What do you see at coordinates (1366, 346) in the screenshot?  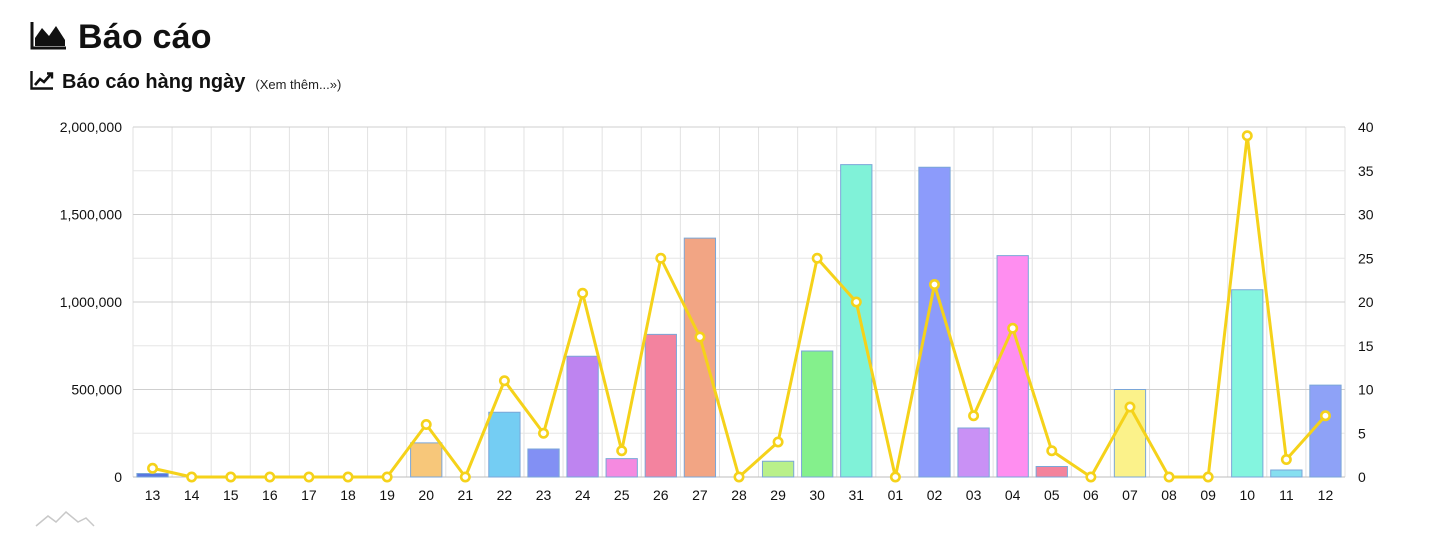 I see `y-right-tick-label: 15` at bounding box center [1366, 346].